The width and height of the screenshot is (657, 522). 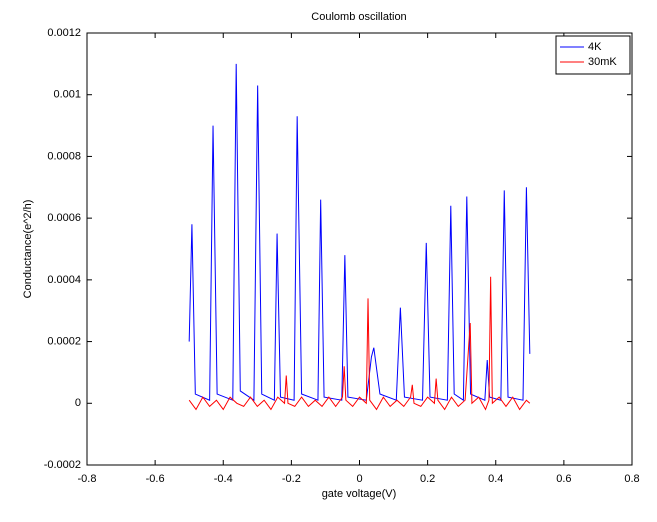 What do you see at coordinates (78, 403) in the screenshot?
I see `y-tick-label: 0` at bounding box center [78, 403].